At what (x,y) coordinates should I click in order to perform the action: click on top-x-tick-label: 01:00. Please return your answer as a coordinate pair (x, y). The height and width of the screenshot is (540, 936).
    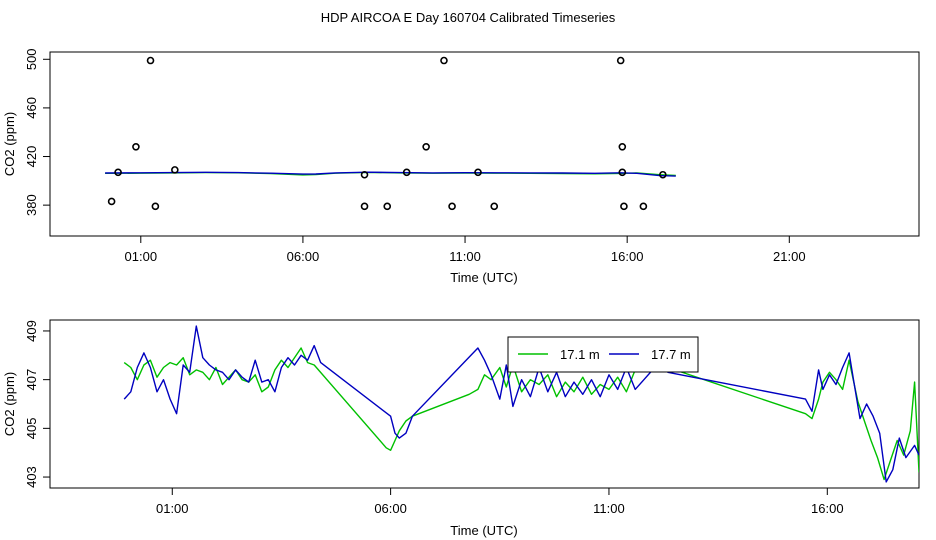
    Looking at the image, I should click on (141, 256).